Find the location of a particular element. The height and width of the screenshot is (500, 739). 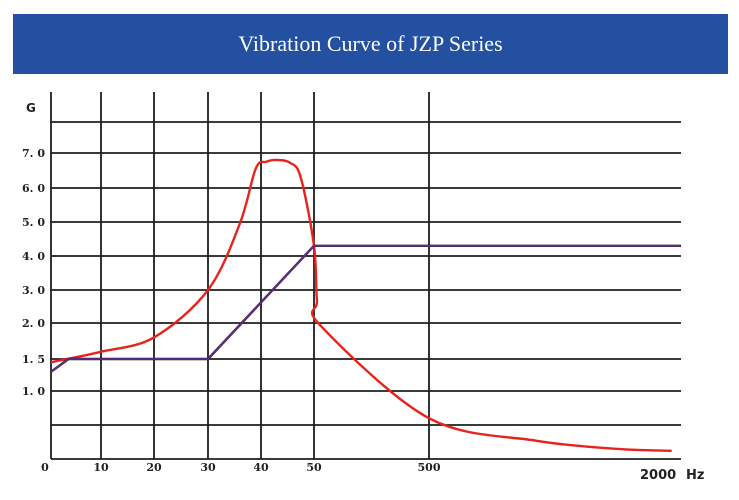

y-tick-label: 7. 0 is located at coordinates (33, 153).